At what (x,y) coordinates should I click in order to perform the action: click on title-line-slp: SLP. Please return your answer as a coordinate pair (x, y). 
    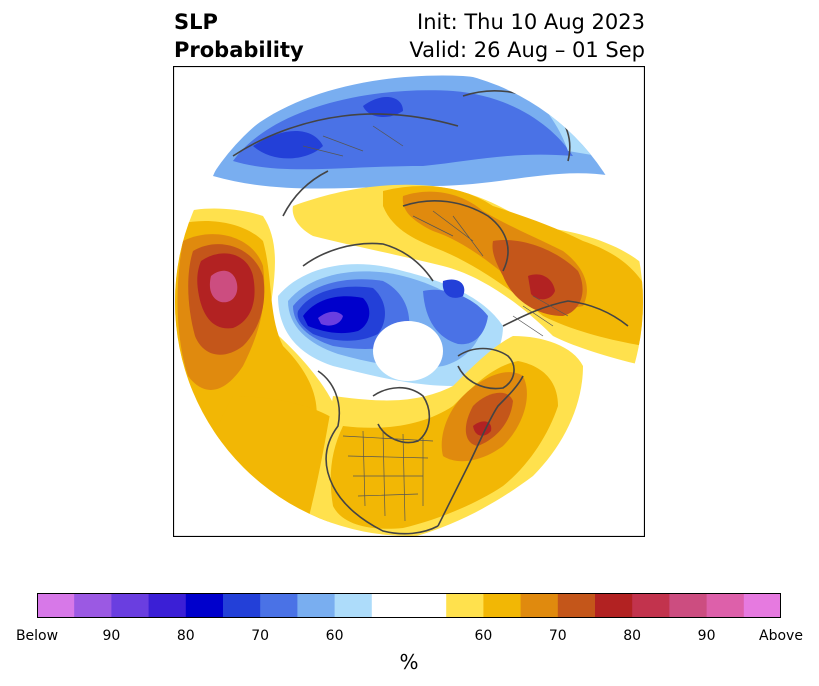
    Looking at the image, I should click on (196, 22).